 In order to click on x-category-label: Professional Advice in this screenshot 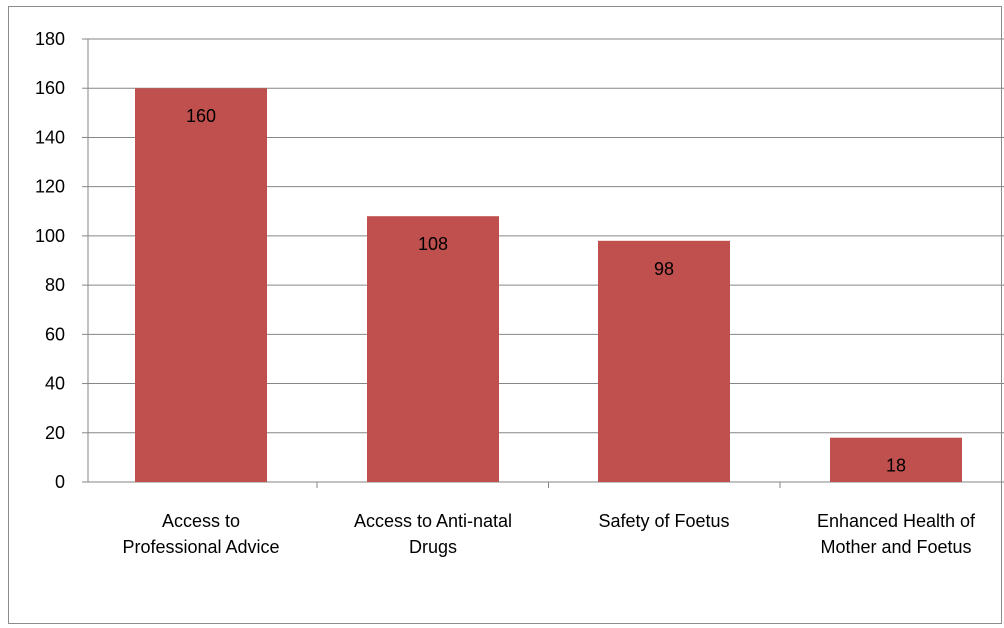, I will do `click(200, 547)`.